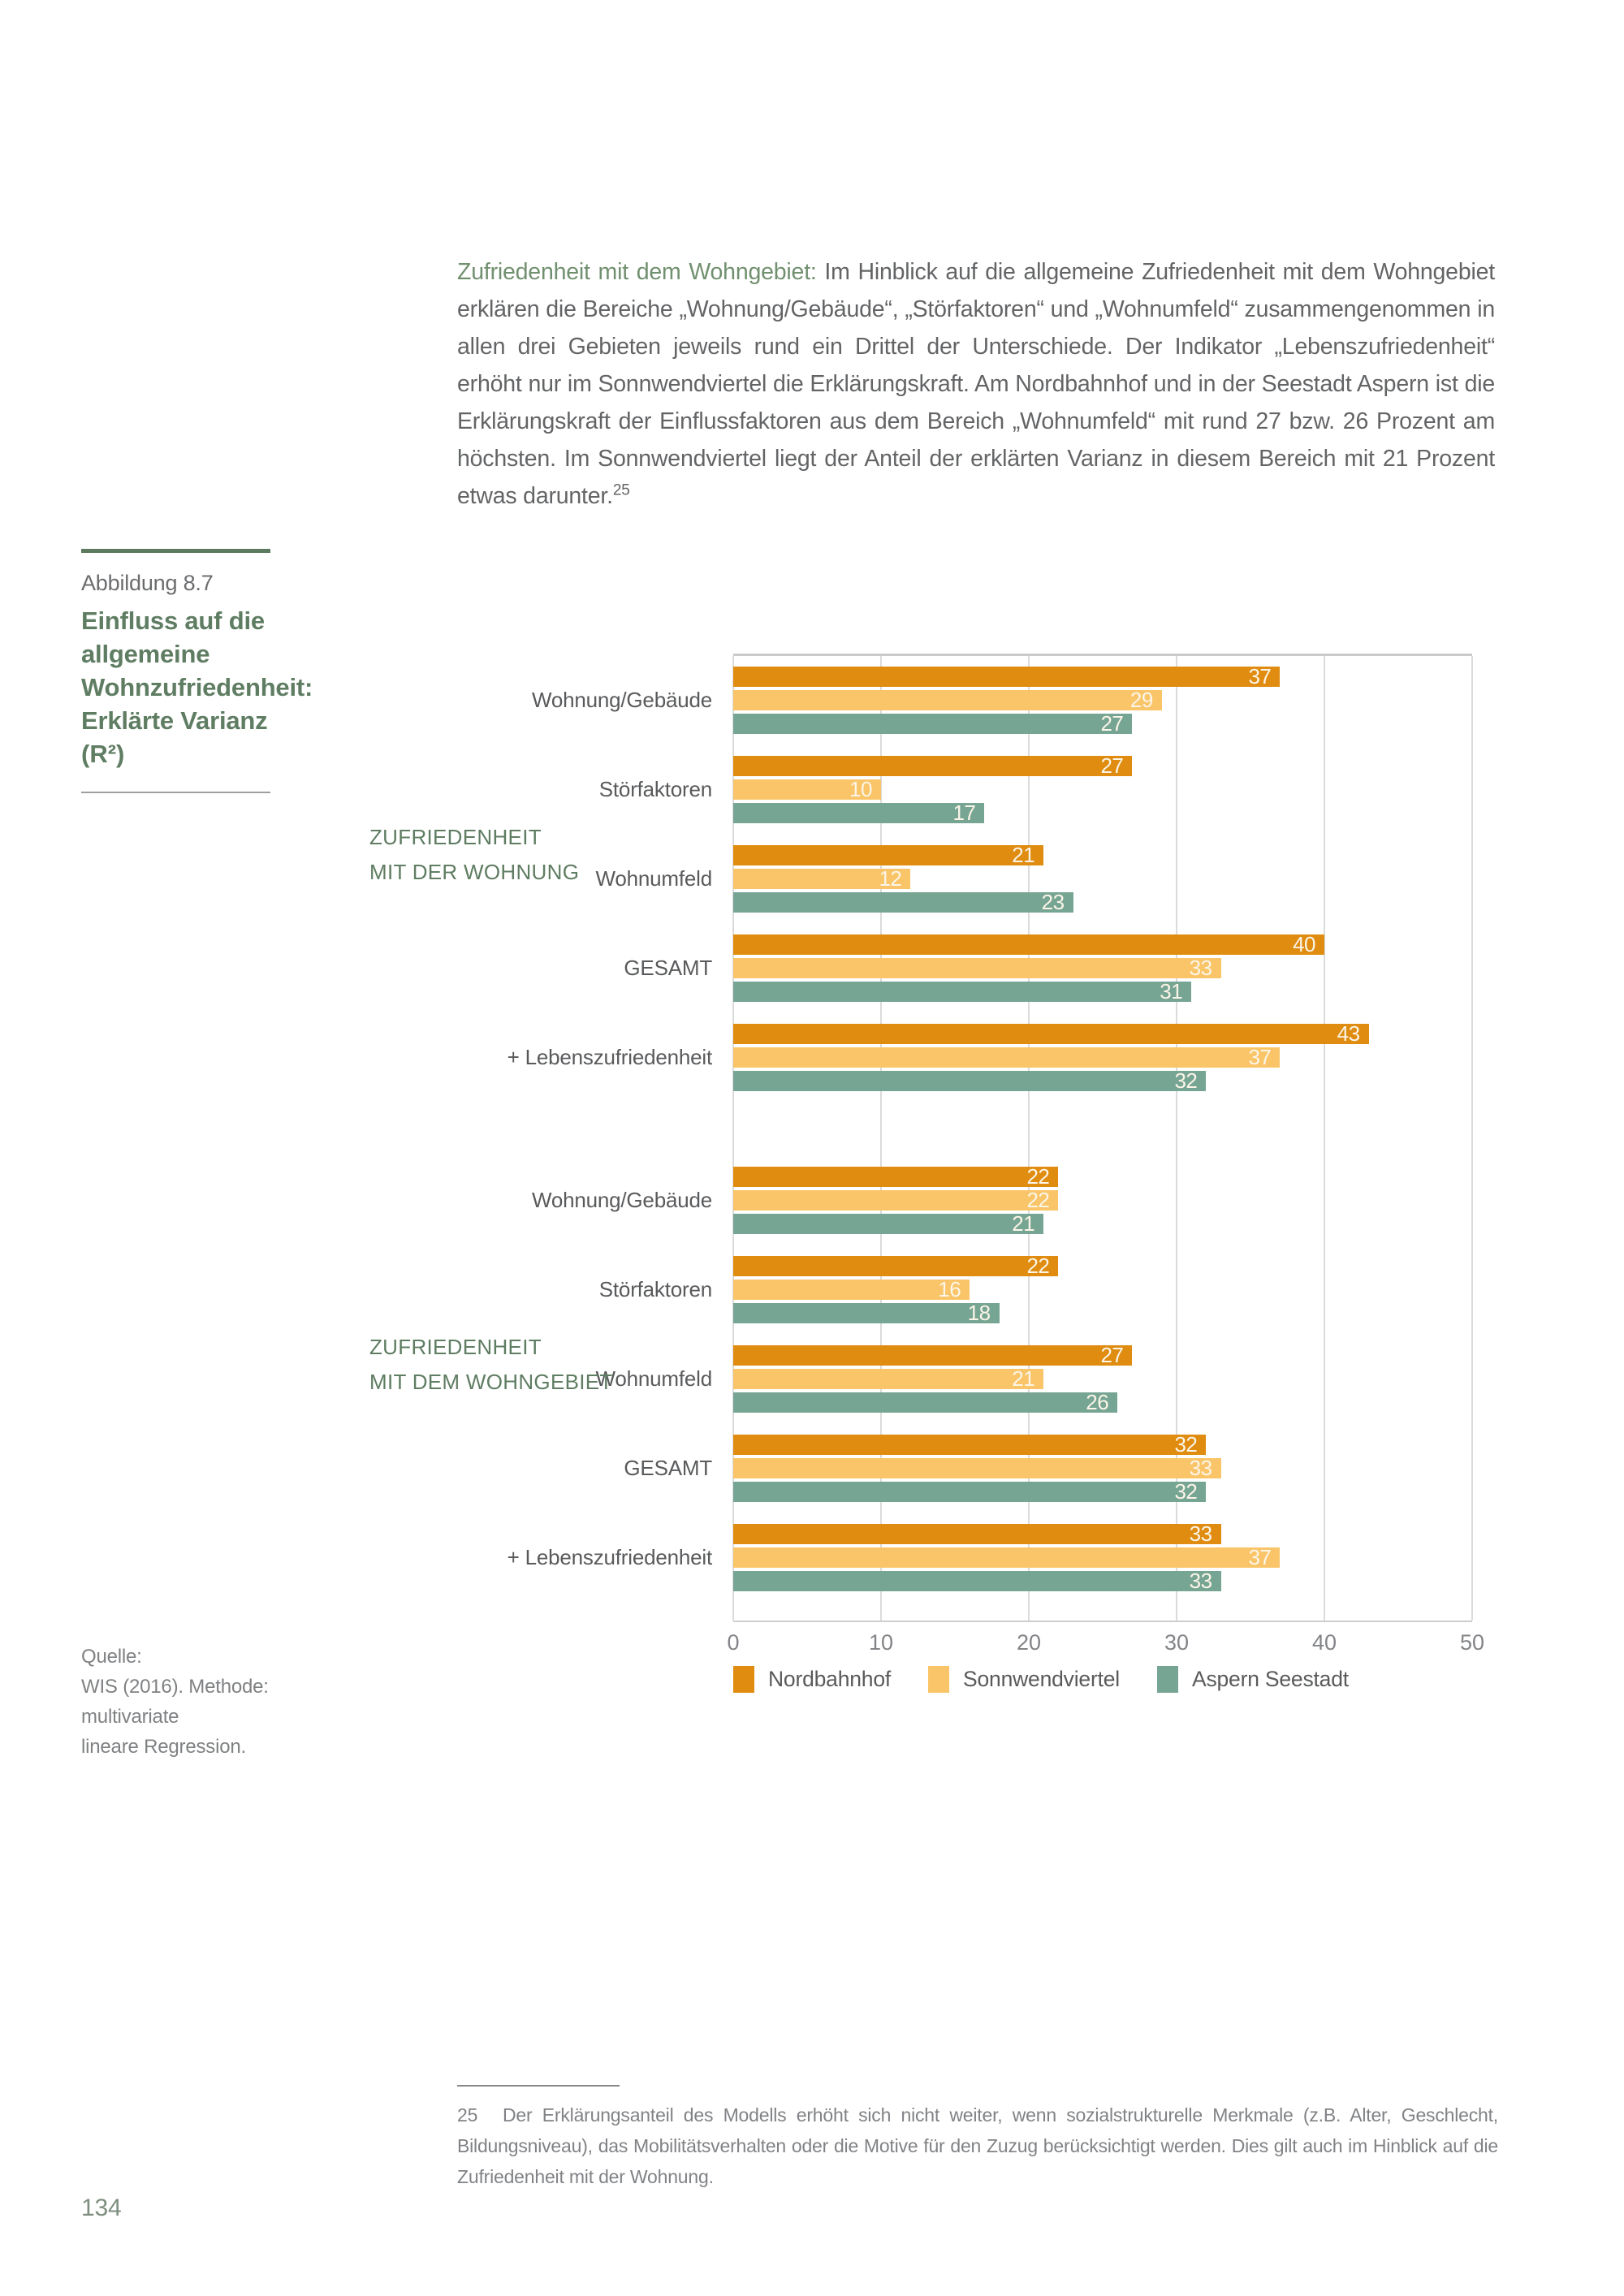 Image resolution: width=1624 pixels, height=2296 pixels. I want to click on bar-value-label: 17, so click(964, 812).